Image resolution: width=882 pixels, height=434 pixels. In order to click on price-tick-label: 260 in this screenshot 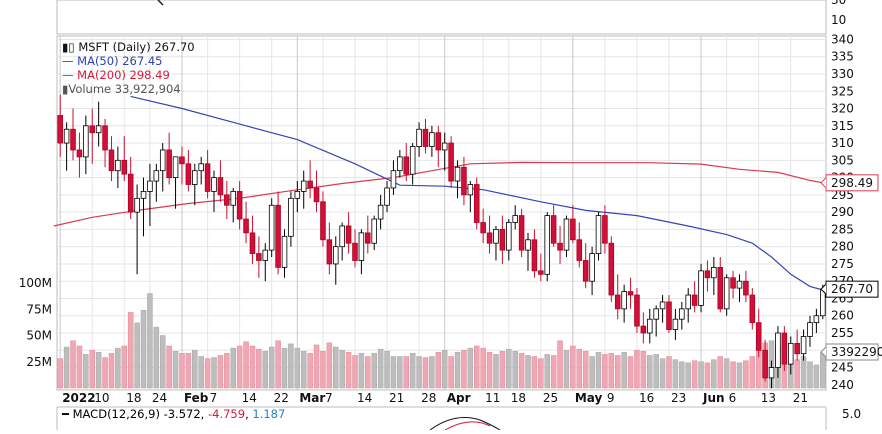, I will do `click(842, 316)`.